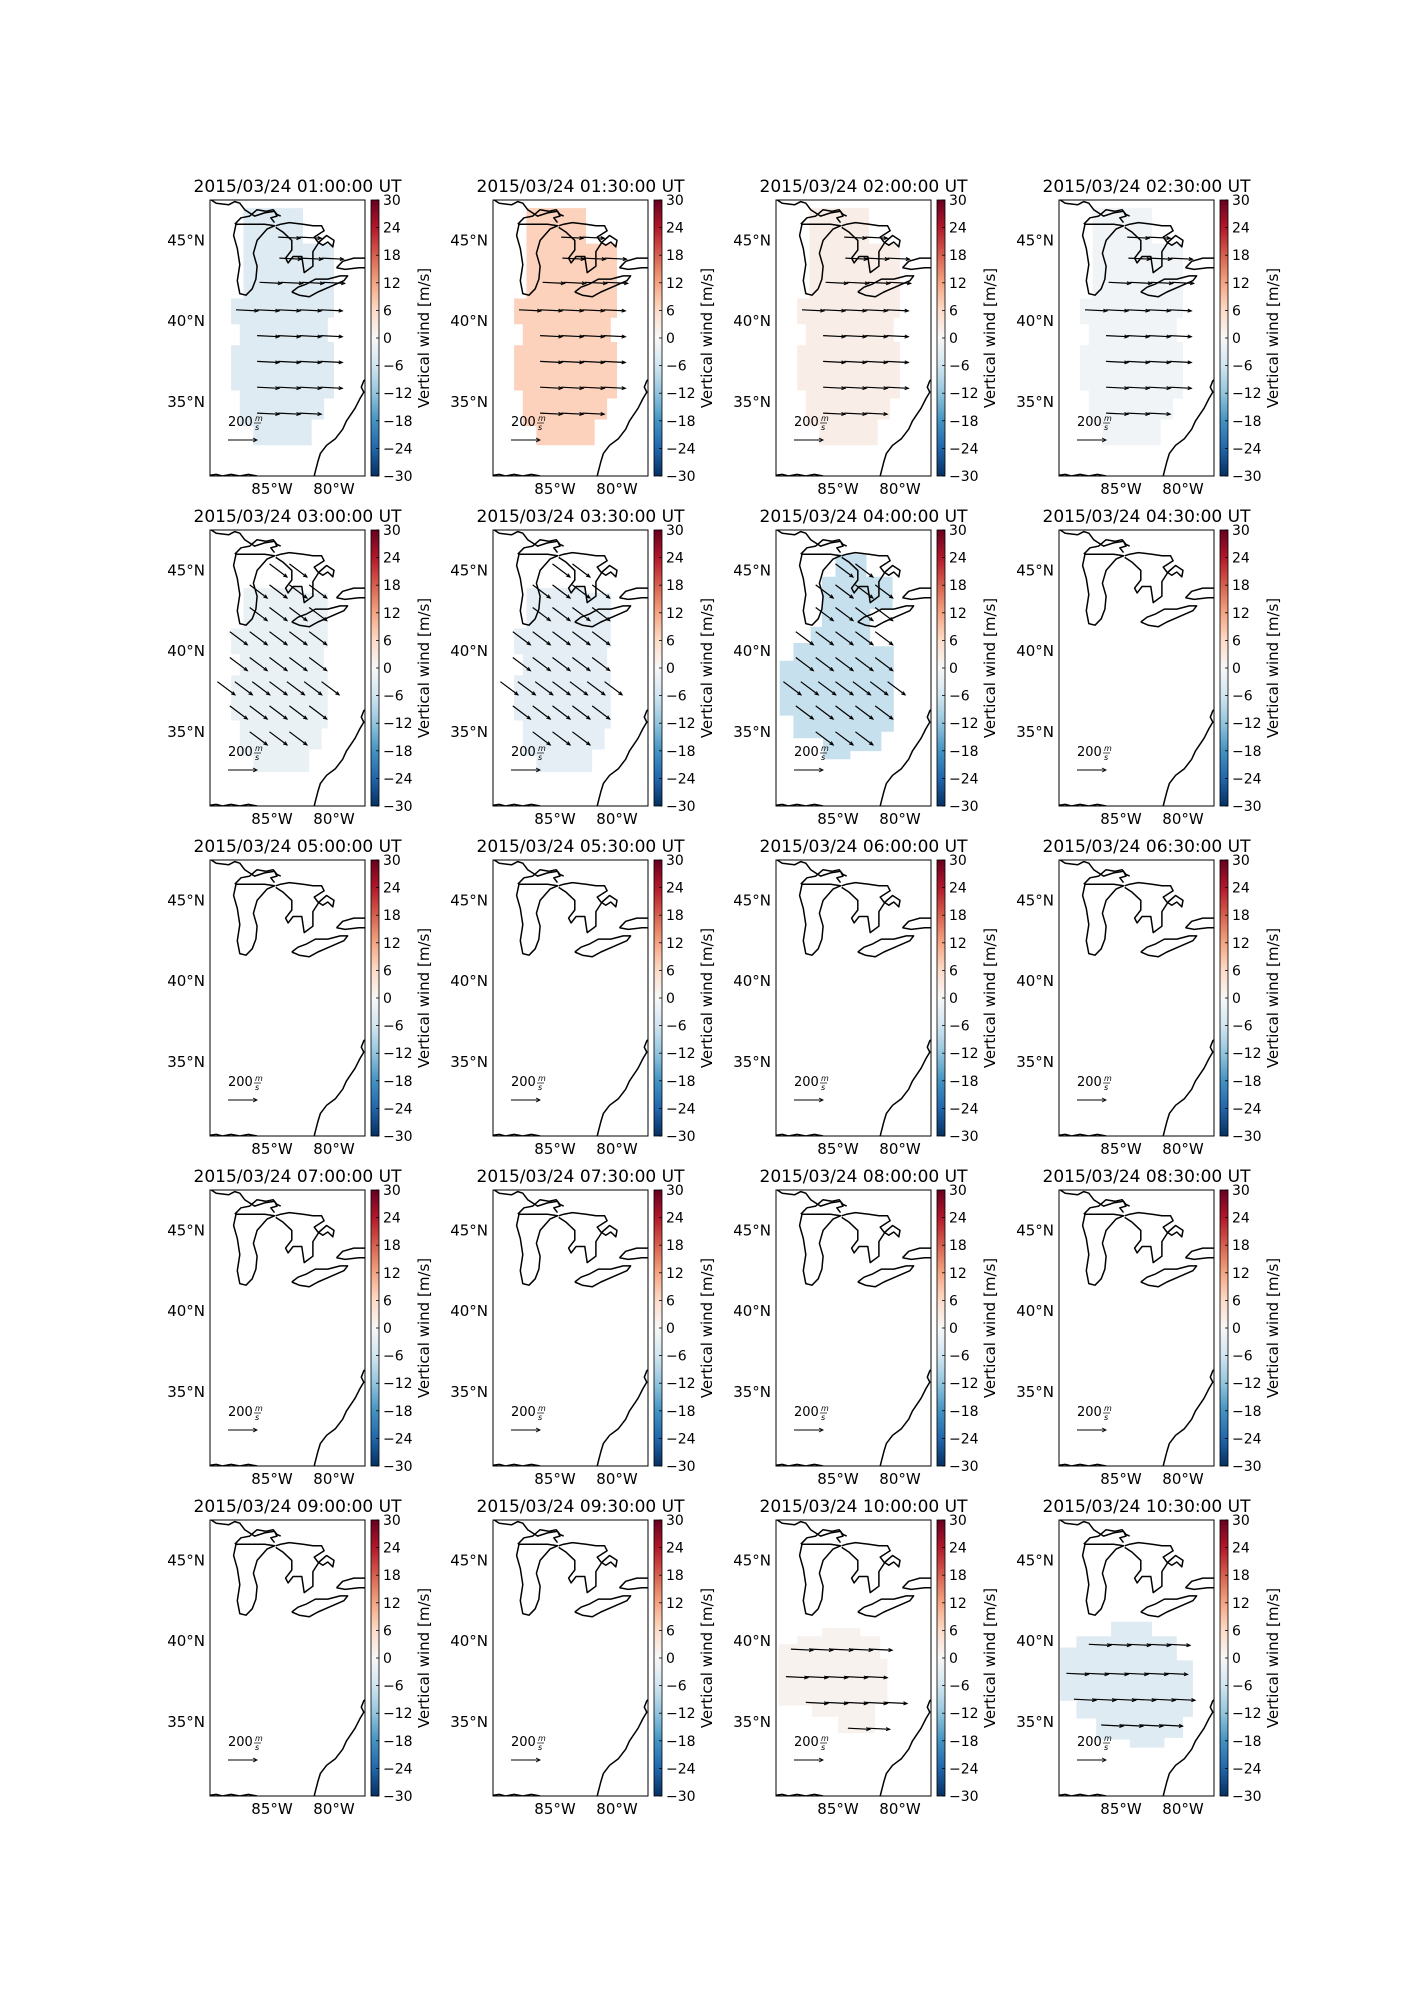  What do you see at coordinates (681, 1742) in the screenshot?
I see `colorbar-tick-label: −18` at bounding box center [681, 1742].